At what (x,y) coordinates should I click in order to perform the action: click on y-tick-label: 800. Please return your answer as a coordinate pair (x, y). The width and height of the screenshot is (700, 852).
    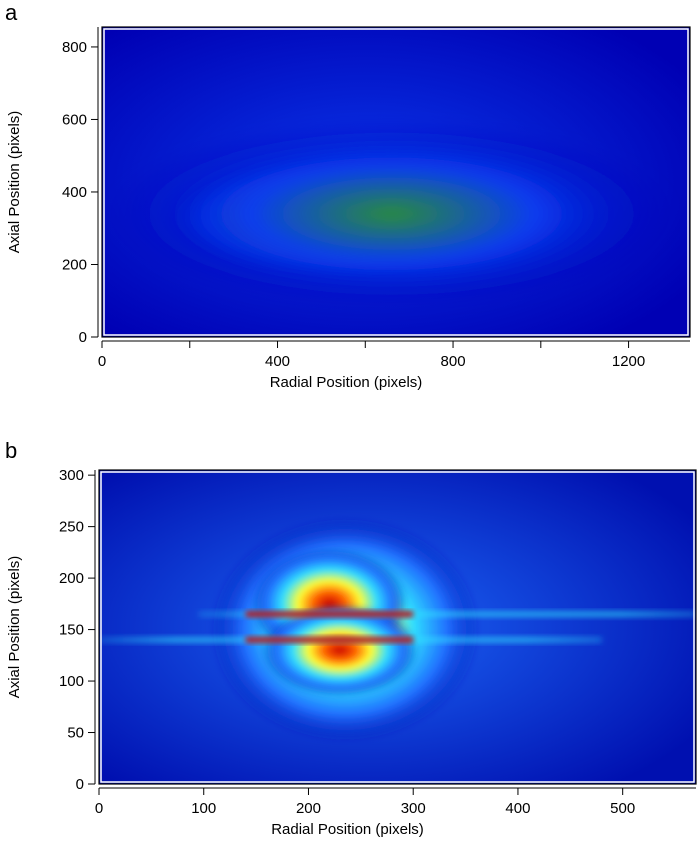
    Looking at the image, I should click on (74, 47).